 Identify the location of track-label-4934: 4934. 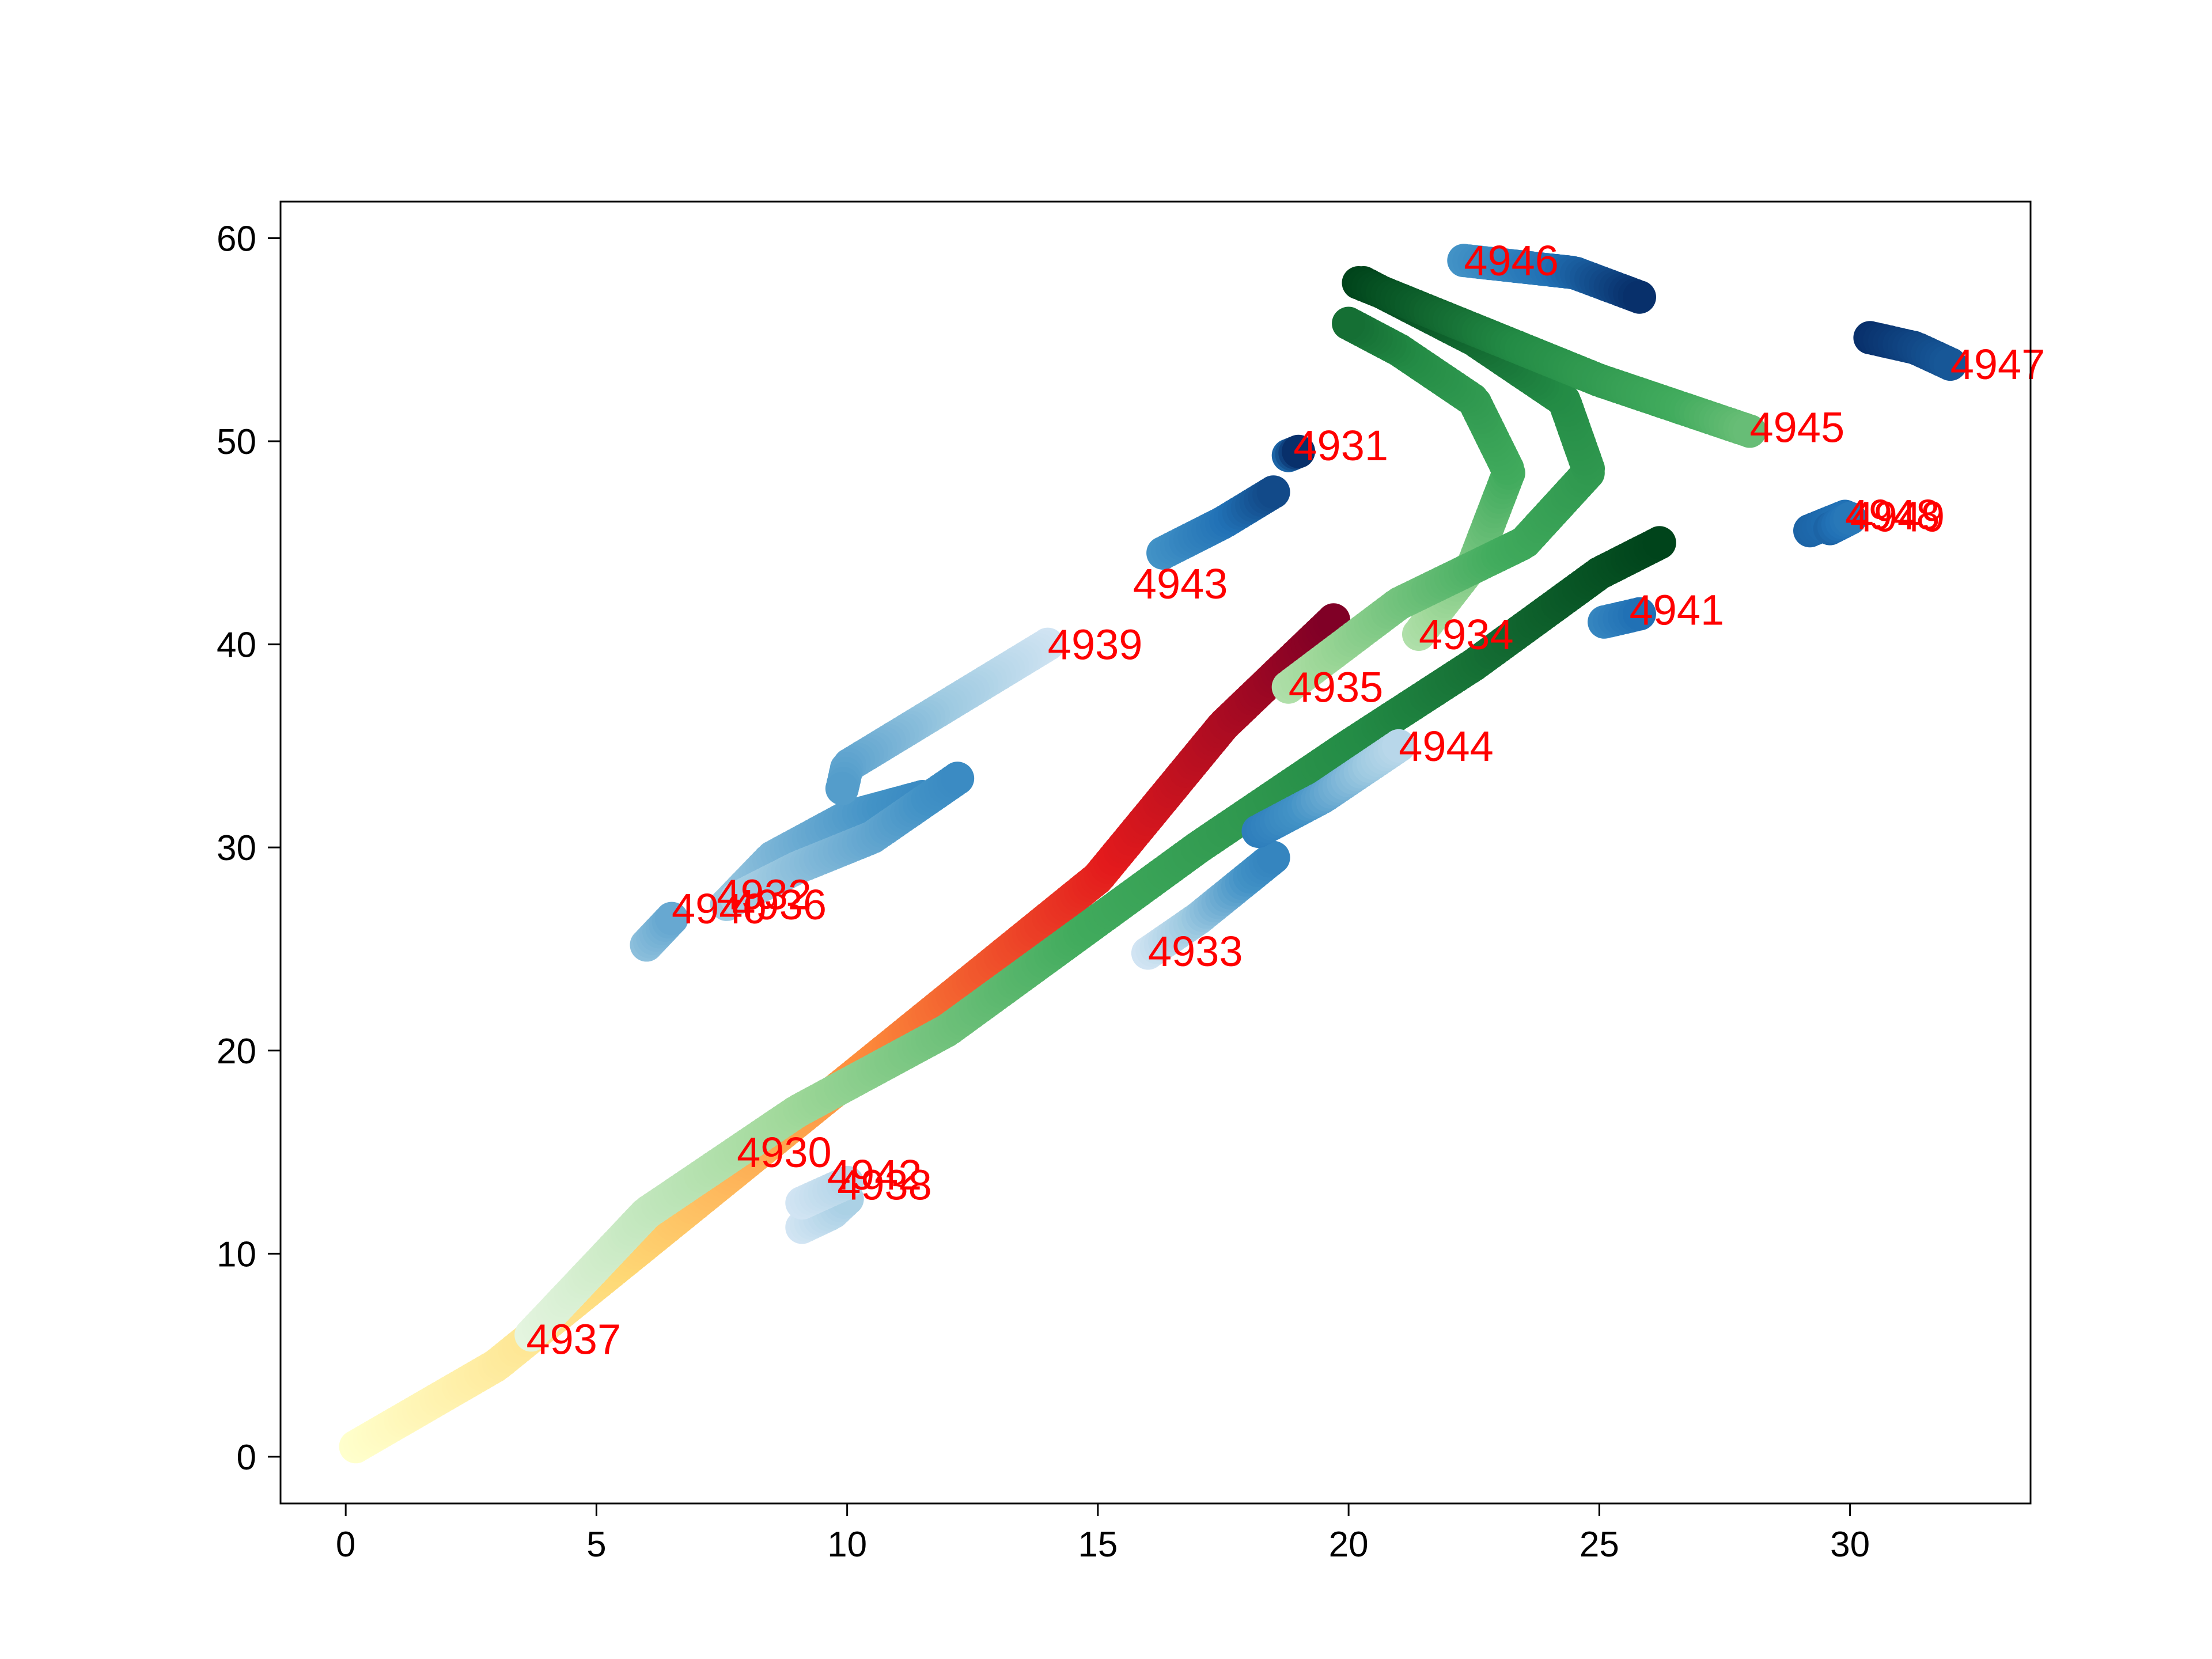
(1466, 634).